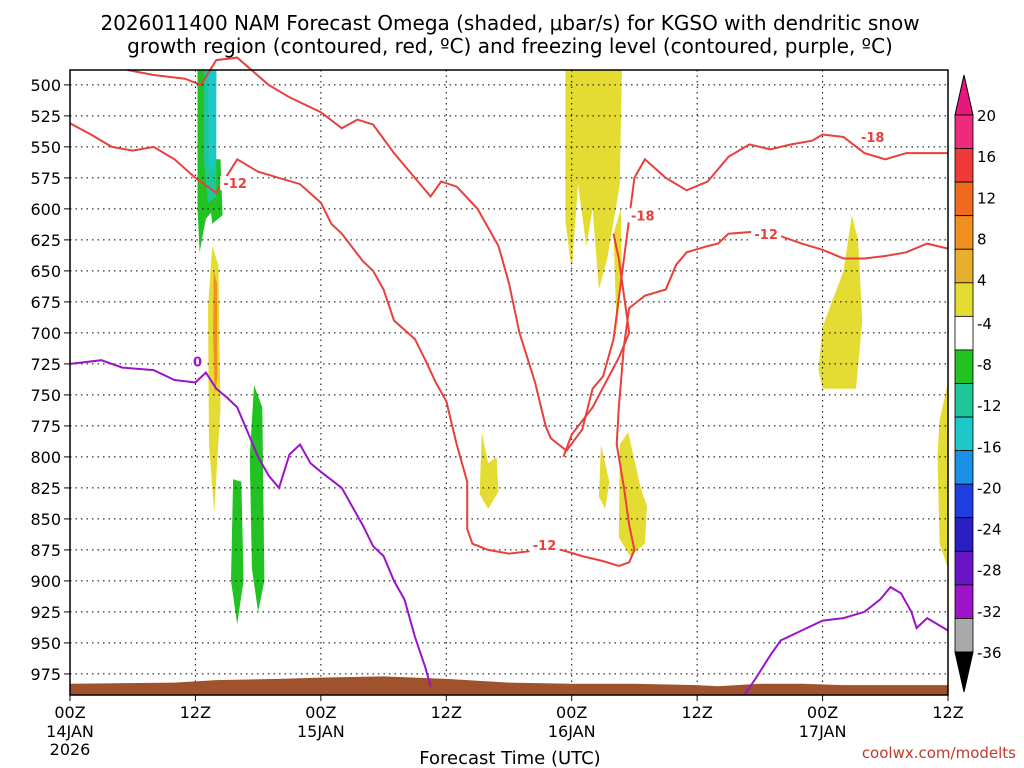  I want to click on y-tick-label: 875, so click(45, 550).